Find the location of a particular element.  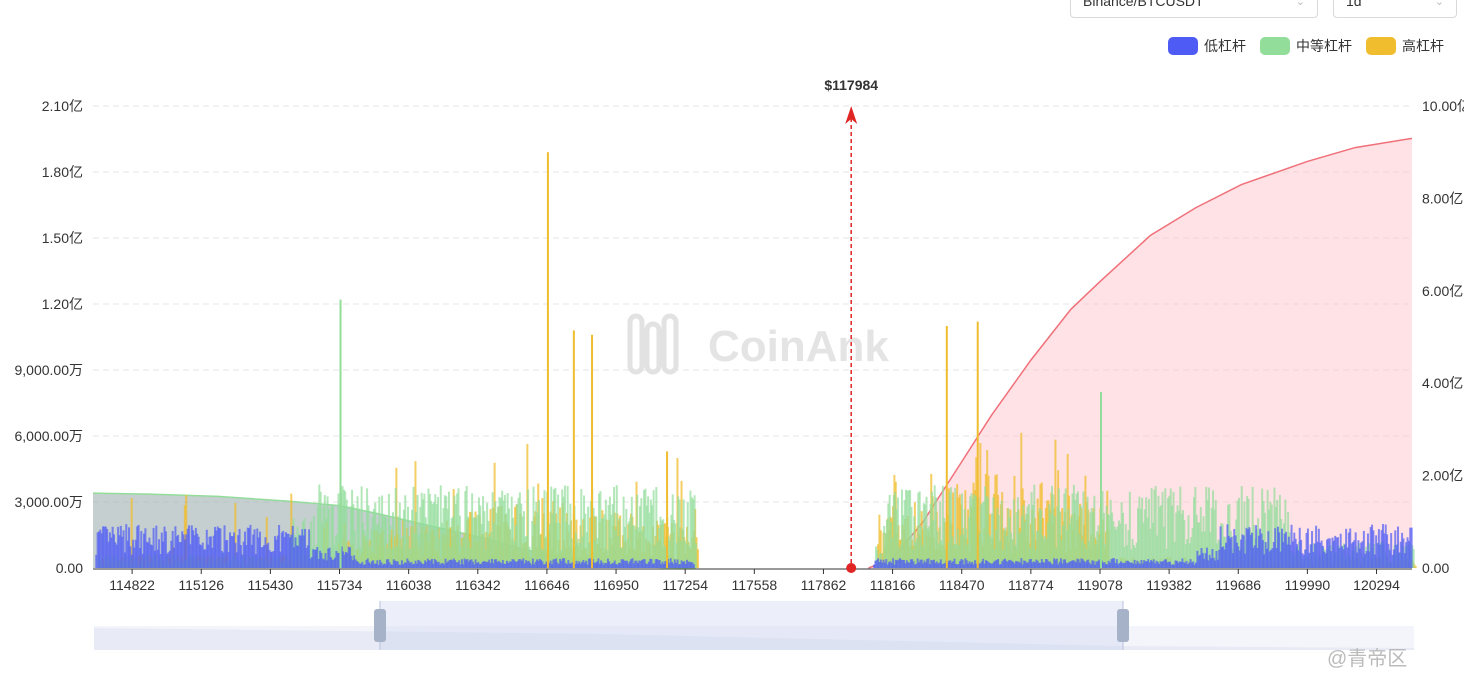

zoom-handle-left is located at coordinates (380, 625).